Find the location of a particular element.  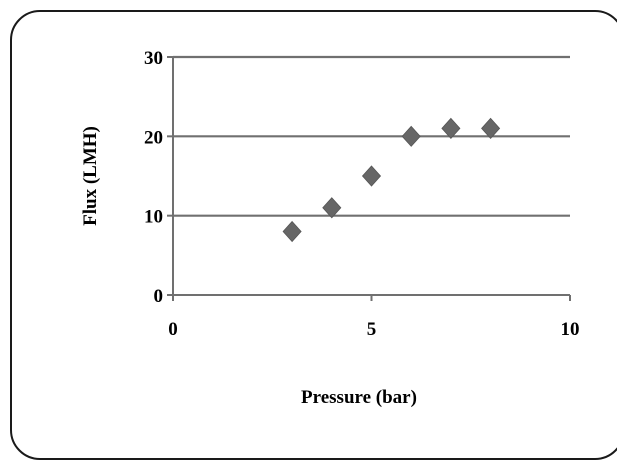

y-tick-label: 30 is located at coordinates (153, 58).